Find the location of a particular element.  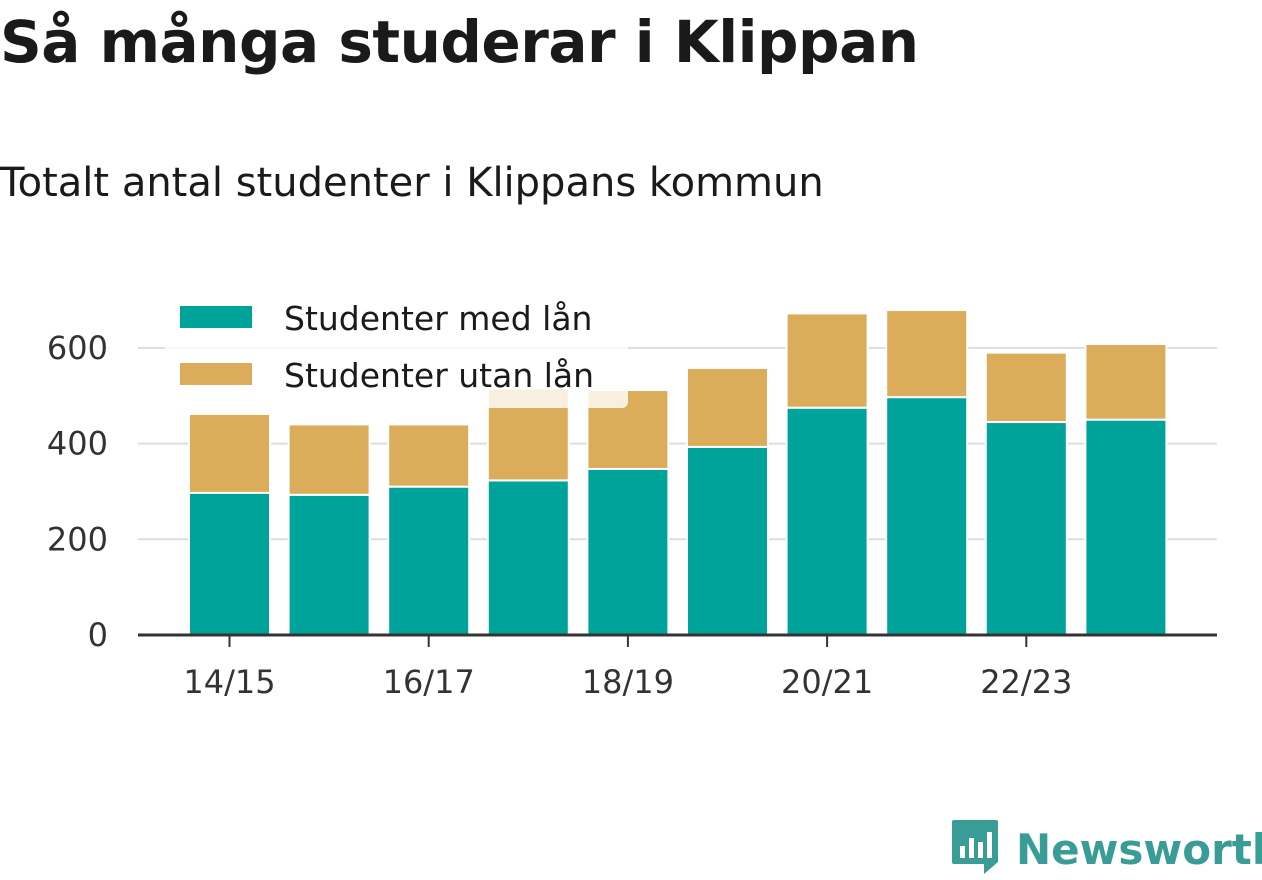

y-tick-label: 600 is located at coordinates (77, 348).